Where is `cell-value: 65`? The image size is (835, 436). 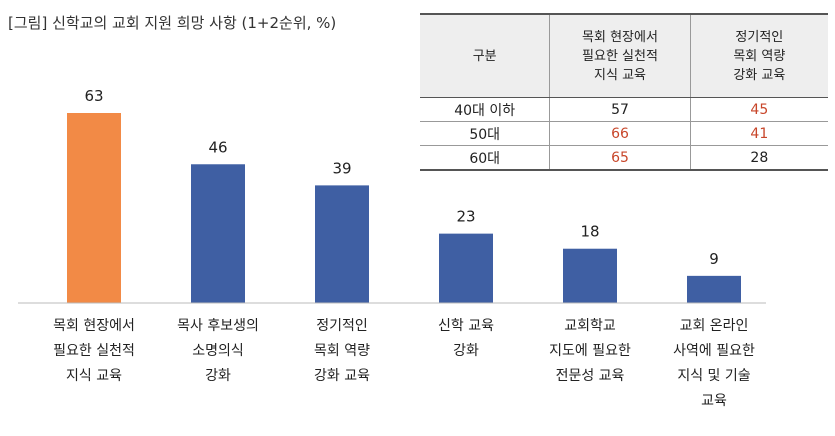
cell-value: 65 is located at coordinates (620, 158).